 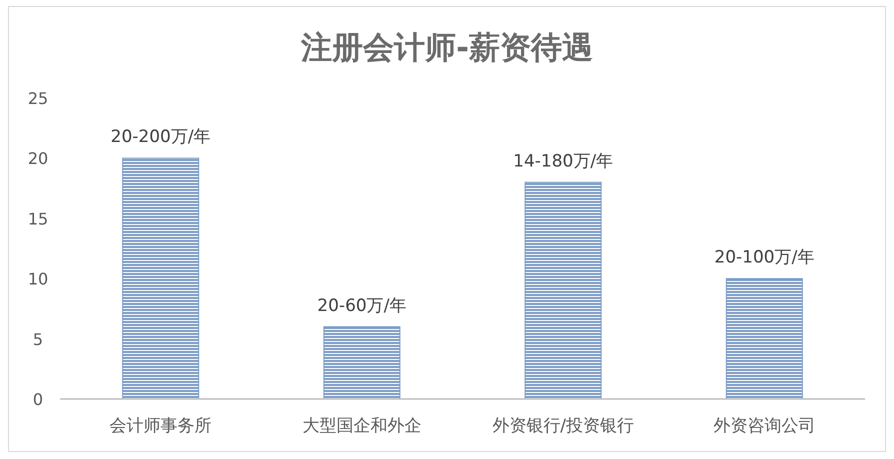 What do you see at coordinates (161, 426) in the screenshot?
I see `x-tick-label: 会计师事务所` at bounding box center [161, 426].